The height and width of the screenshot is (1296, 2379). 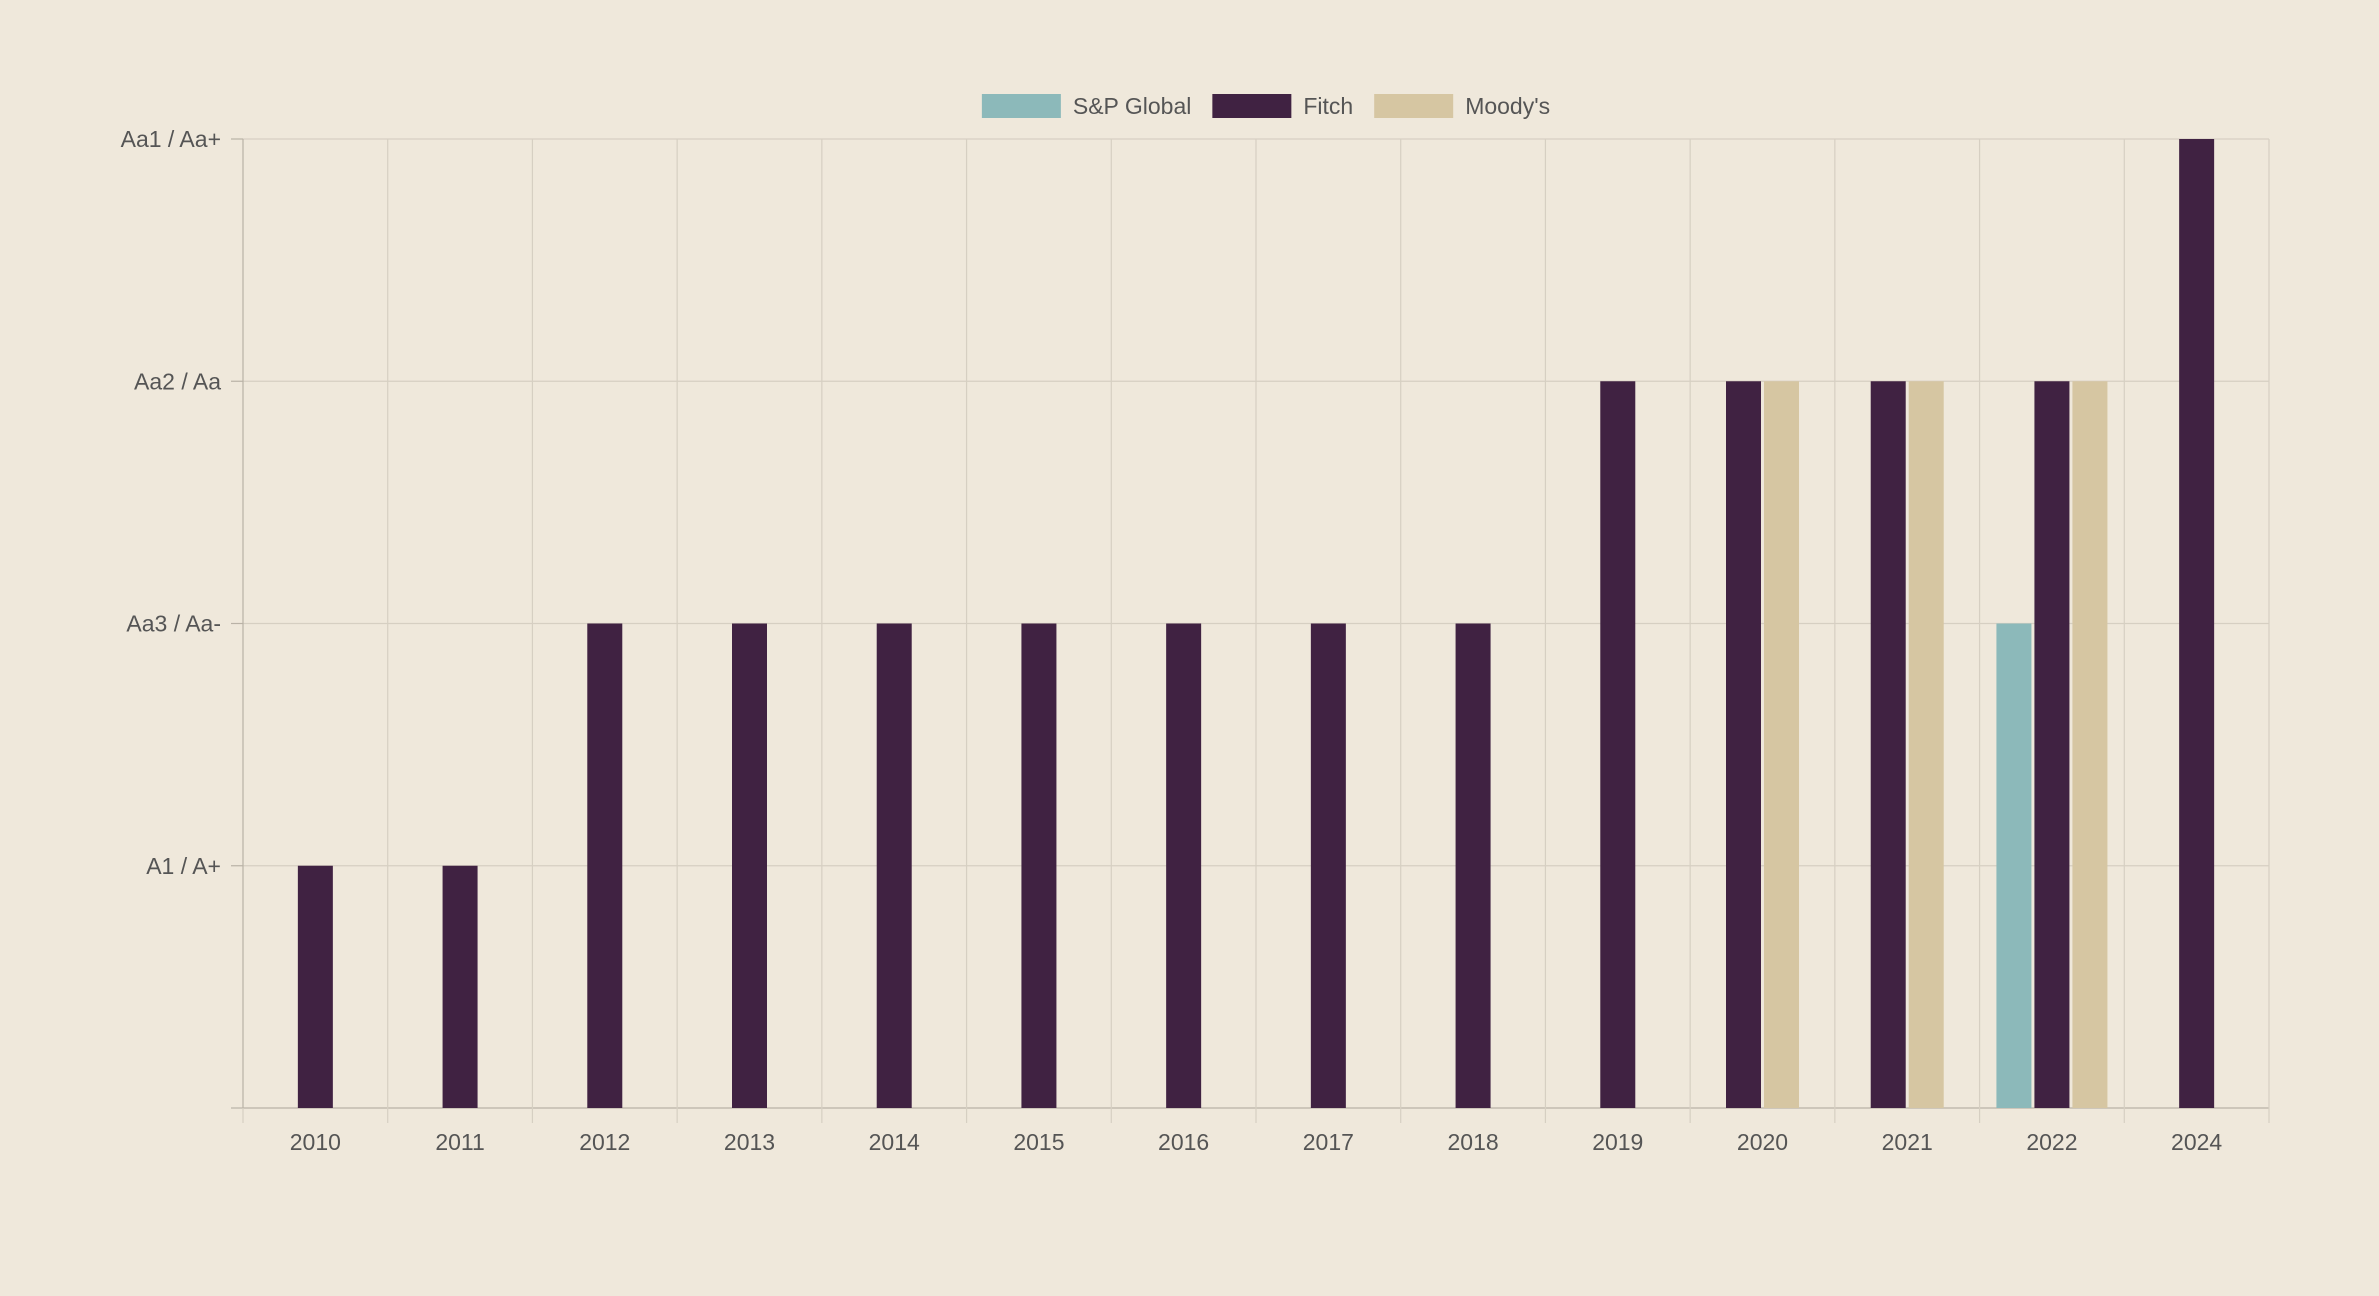 What do you see at coordinates (1617, 1142) in the screenshot?
I see `x-tick-label: 2019` at bounding box center [1617, 1142].